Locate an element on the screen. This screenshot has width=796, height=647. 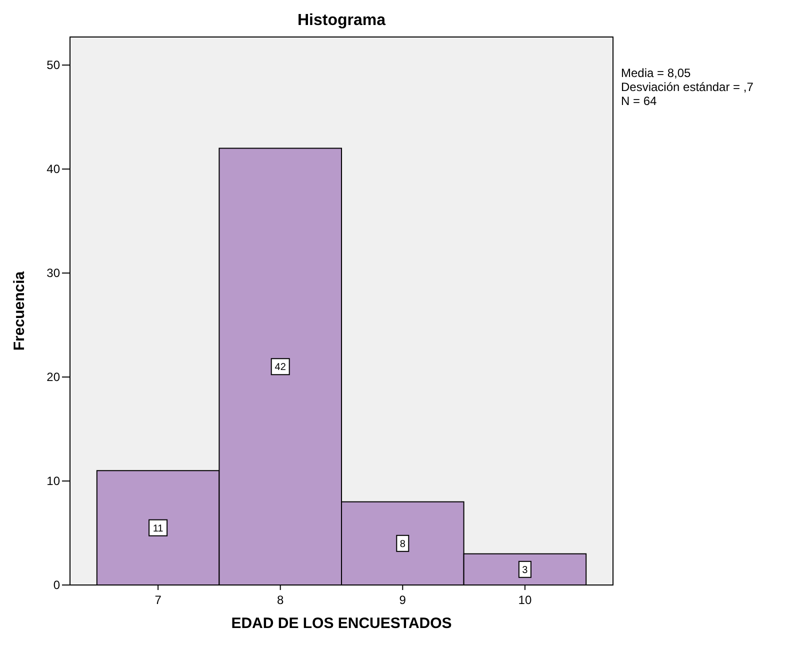
data-label: 3 is located at coordinates (525, 570).